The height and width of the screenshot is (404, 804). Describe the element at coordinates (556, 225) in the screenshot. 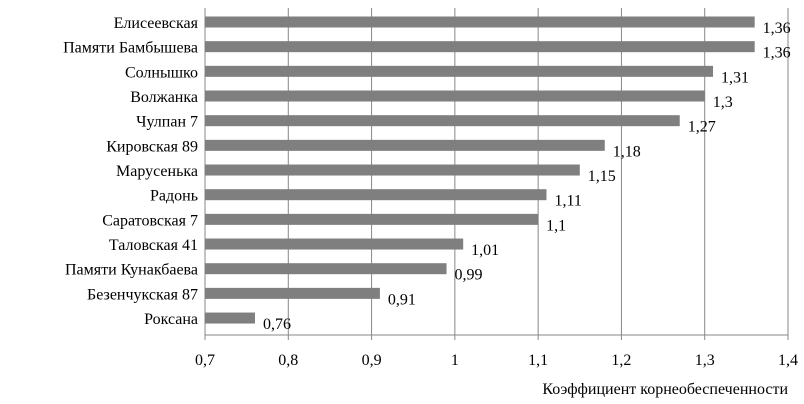

I see `value-label: 1,1` at that location.